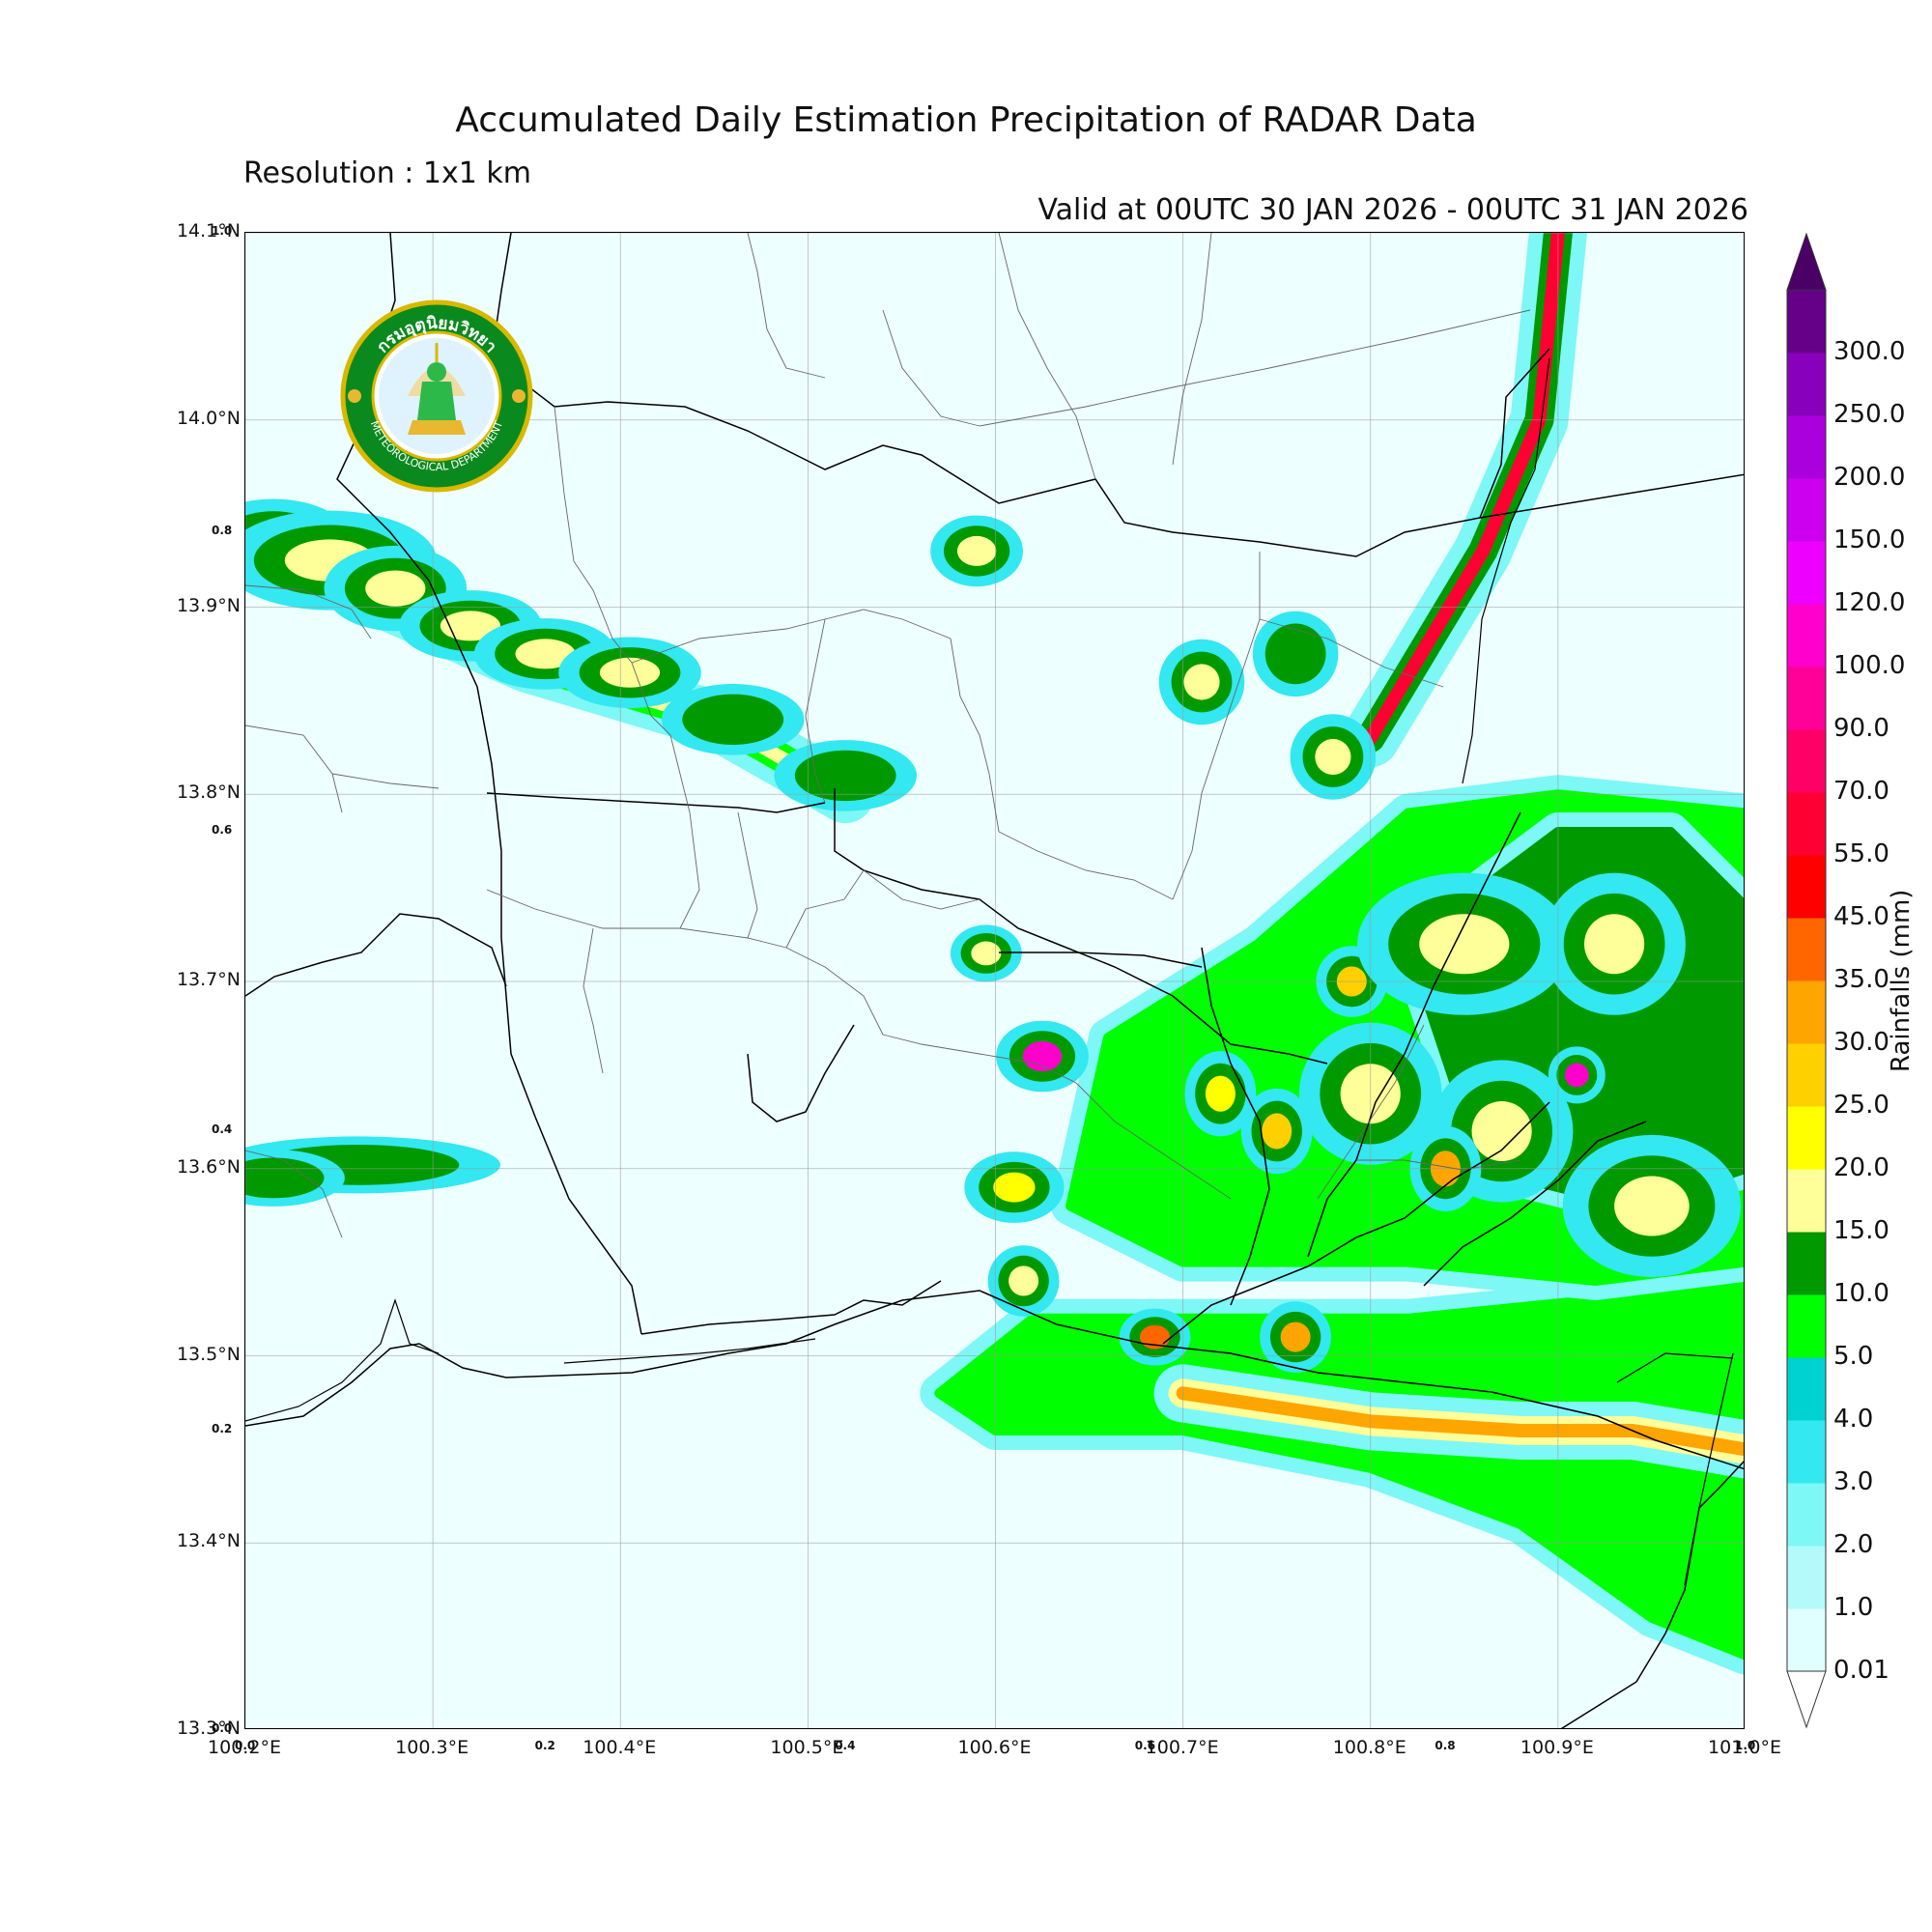 The height and width of the screenshot is (1932, 1932). Describe the element at coordinates (387, 173) in the screenshot. I see `resolution-label: Resolution : 1x1 km` at that location.